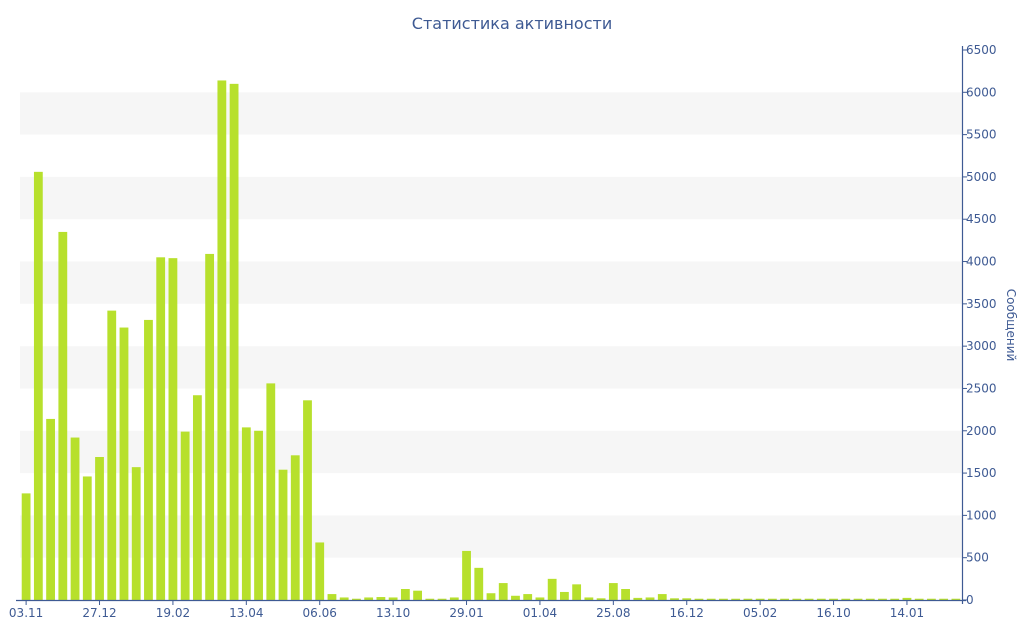  I want to click on chart-title: Статистика активности, so click(512, 23).